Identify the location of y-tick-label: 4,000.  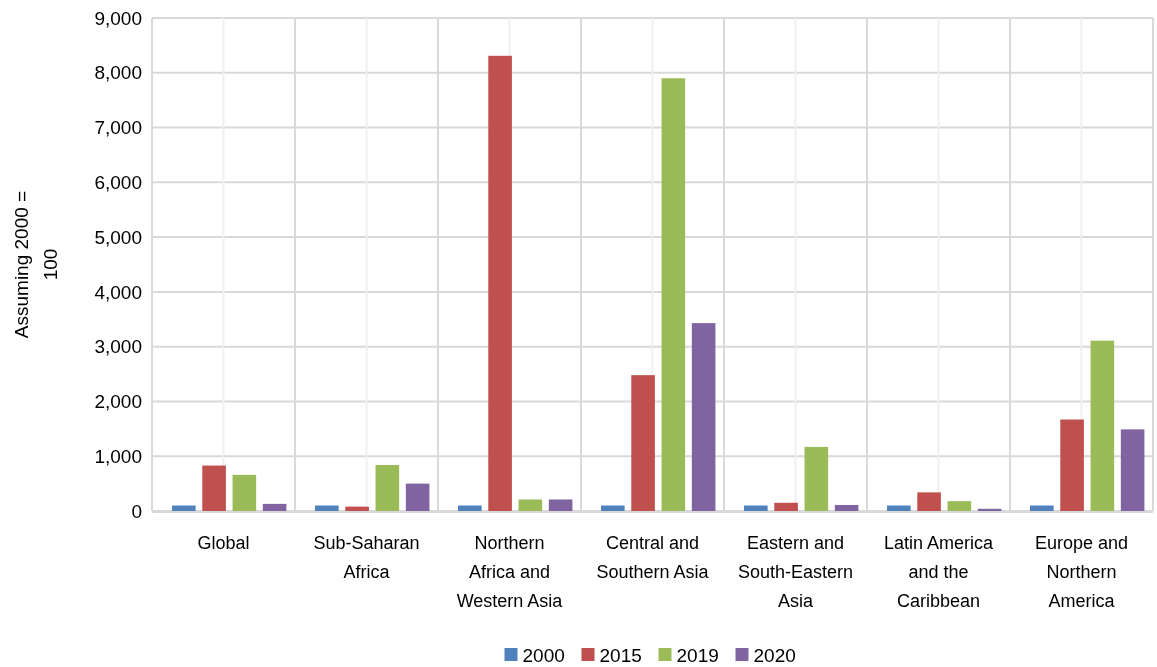
(118, 292).